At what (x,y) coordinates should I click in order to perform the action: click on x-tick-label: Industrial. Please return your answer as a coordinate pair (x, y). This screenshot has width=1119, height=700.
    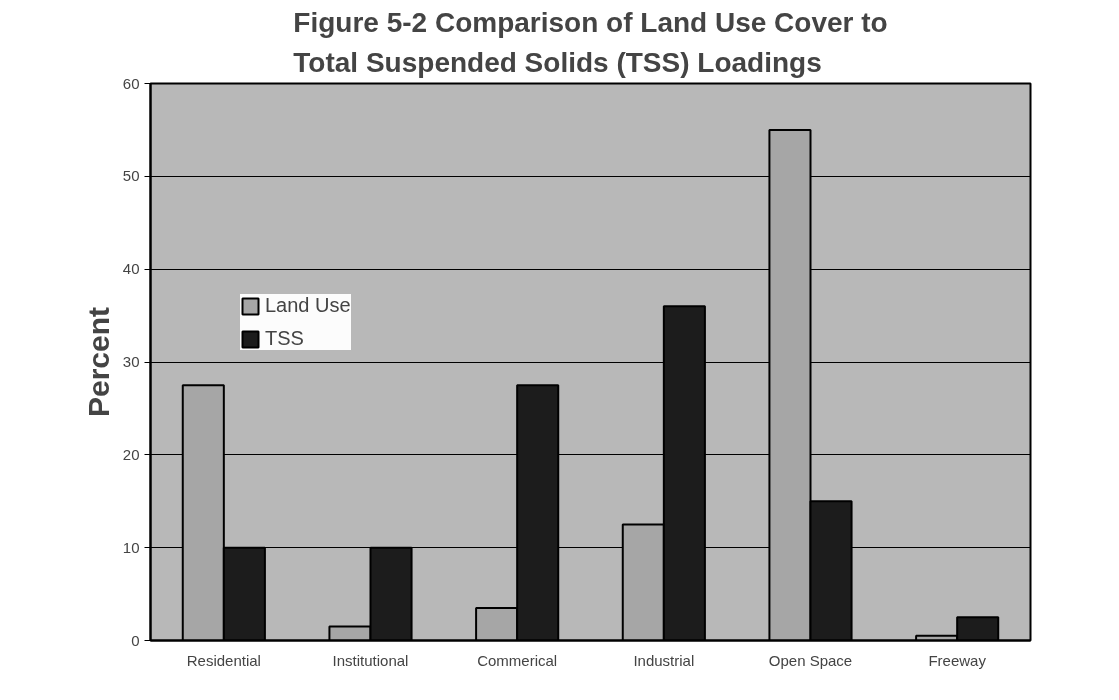
    Looking at the image, I should click on (664, 660).